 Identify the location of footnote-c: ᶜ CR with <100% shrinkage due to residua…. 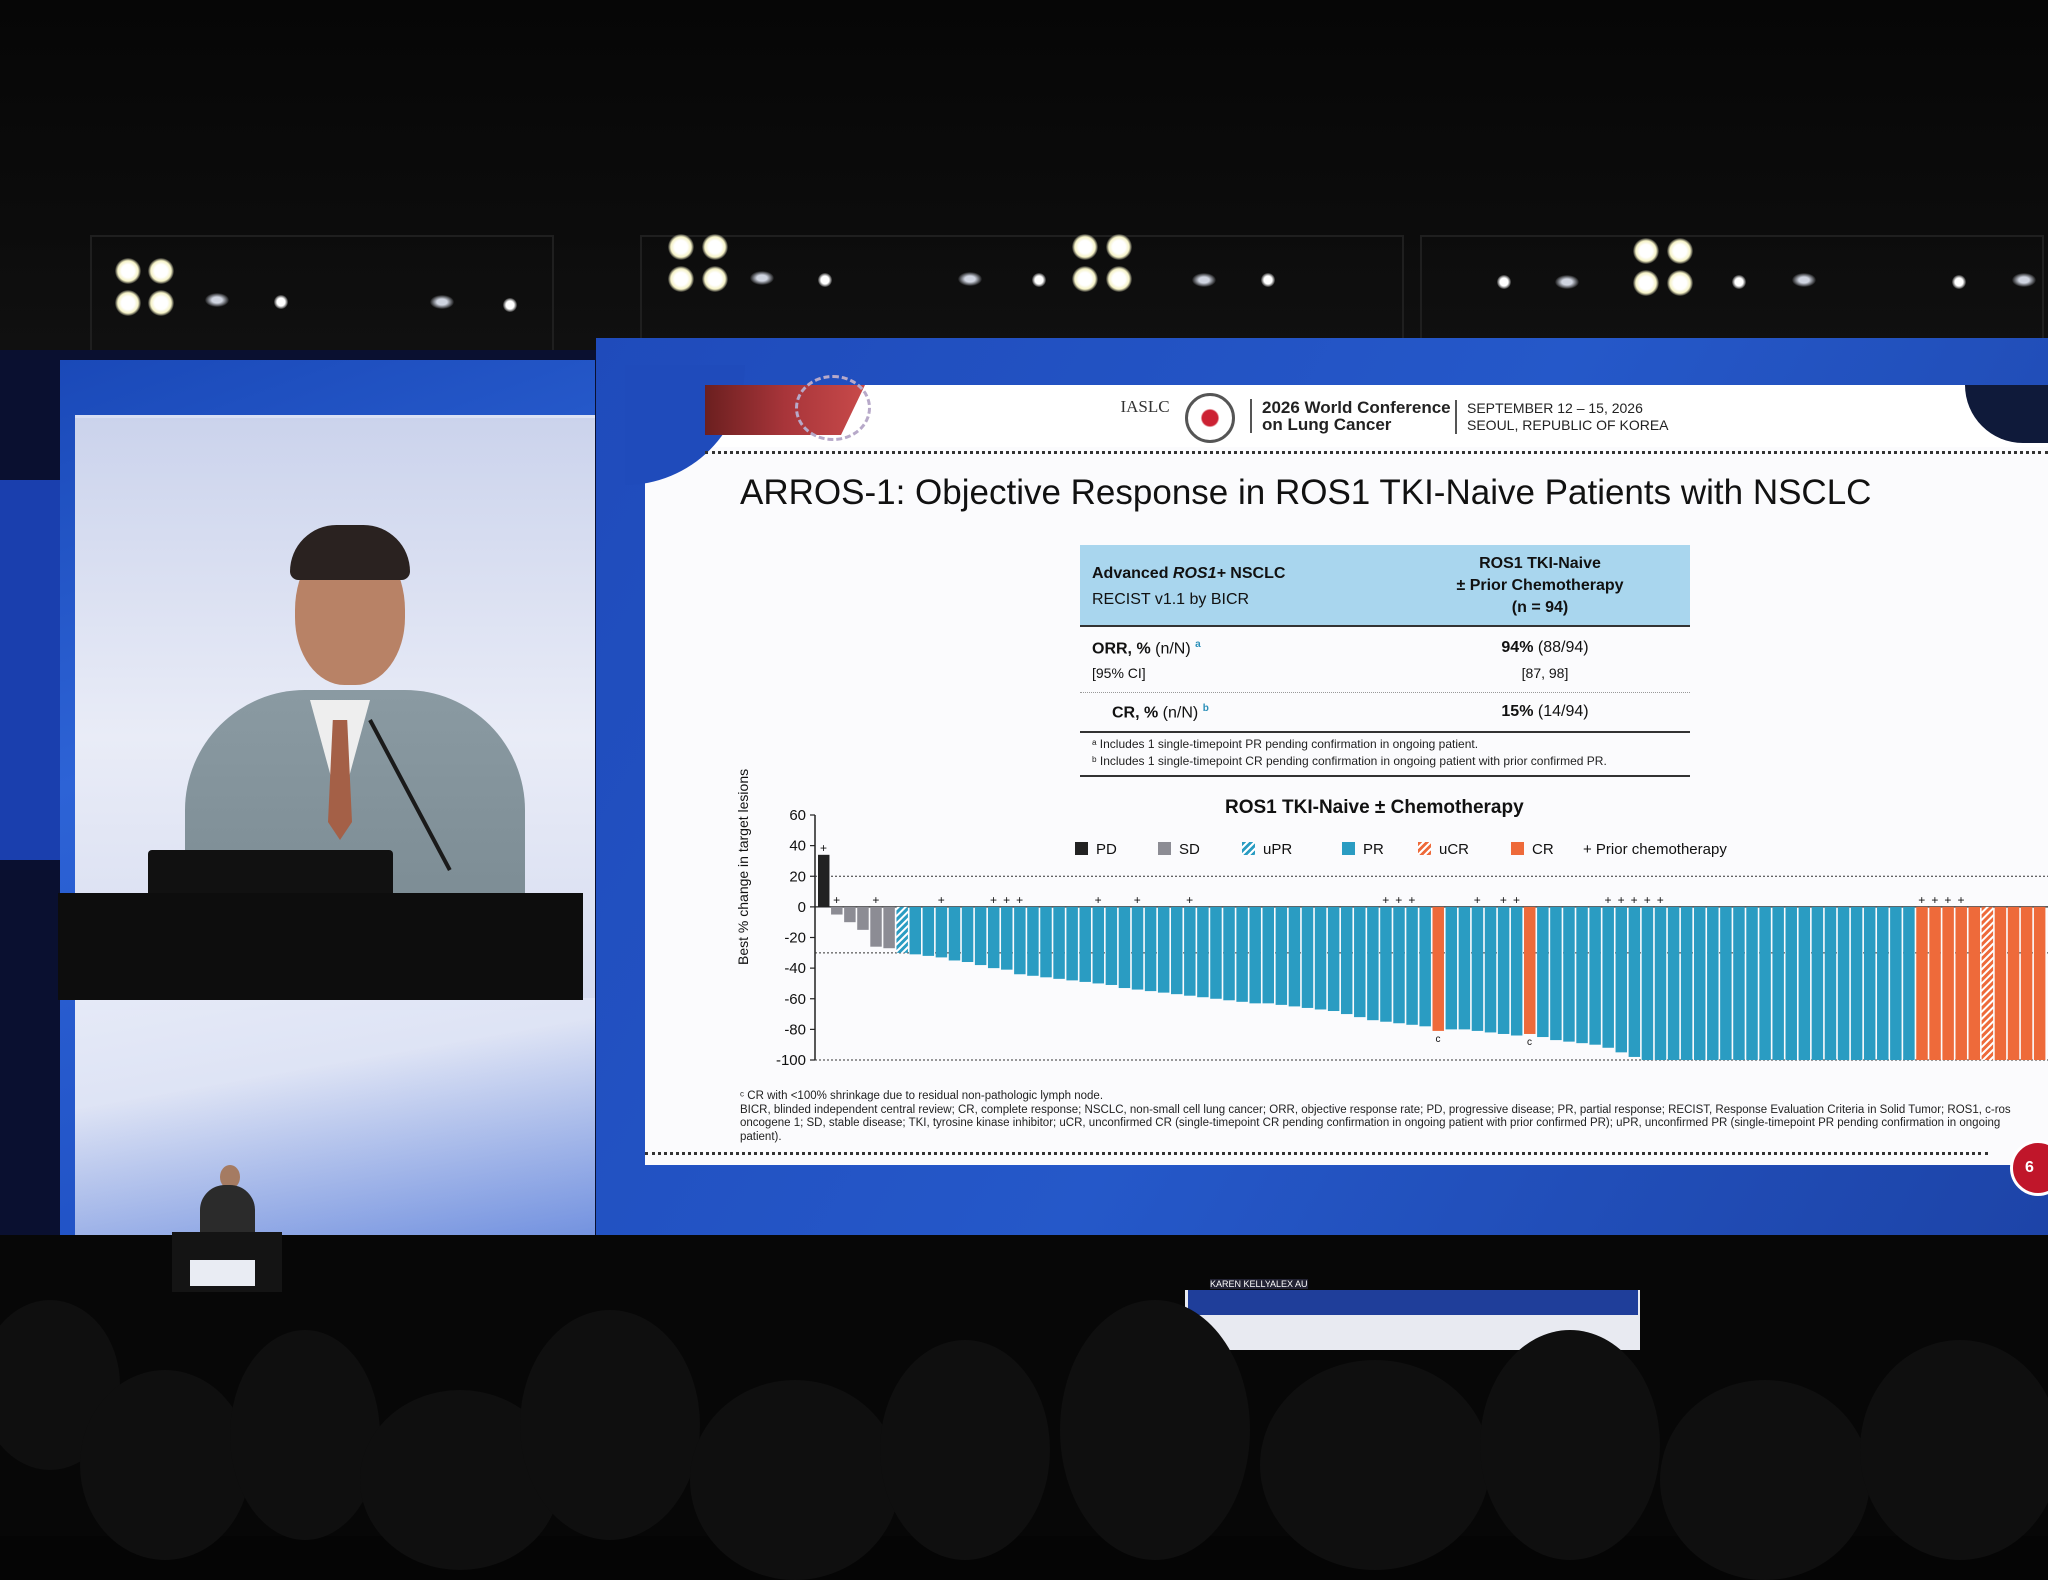
(922, 1096).